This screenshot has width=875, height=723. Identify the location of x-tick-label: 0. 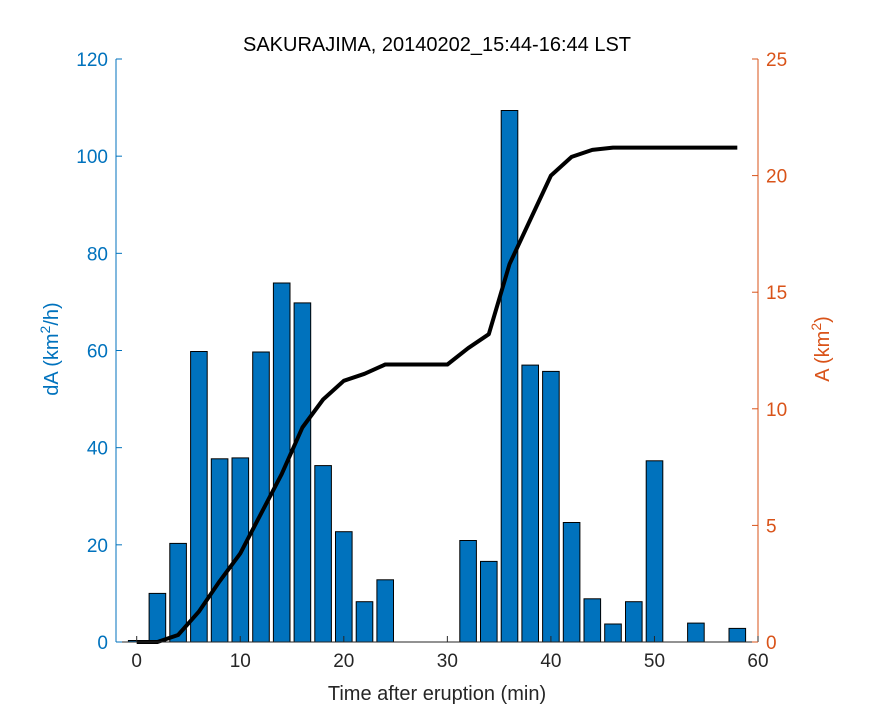
(136, 661).